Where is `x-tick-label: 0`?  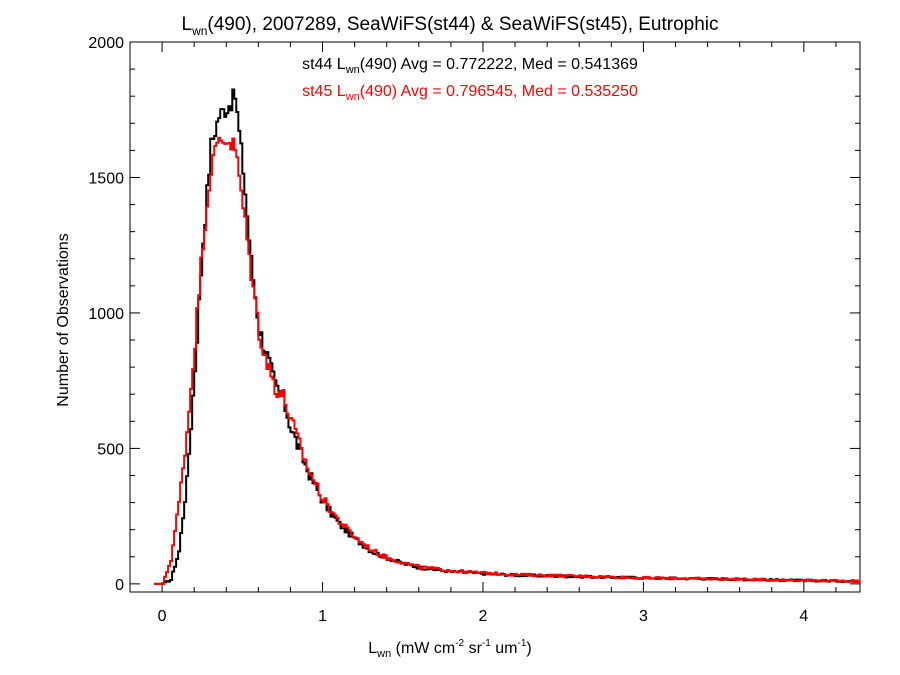
x-tick-label: 0 is located at coordinates (162, 616).